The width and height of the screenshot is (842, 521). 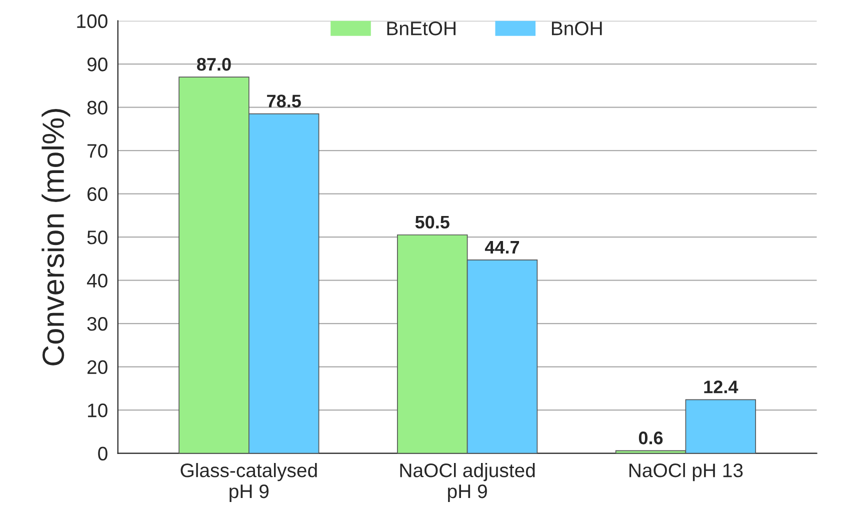 What do you see at coordinates (98, 194) in the screenshot?
I see `y-tick-label: 60` at bounding box center [98, 194].